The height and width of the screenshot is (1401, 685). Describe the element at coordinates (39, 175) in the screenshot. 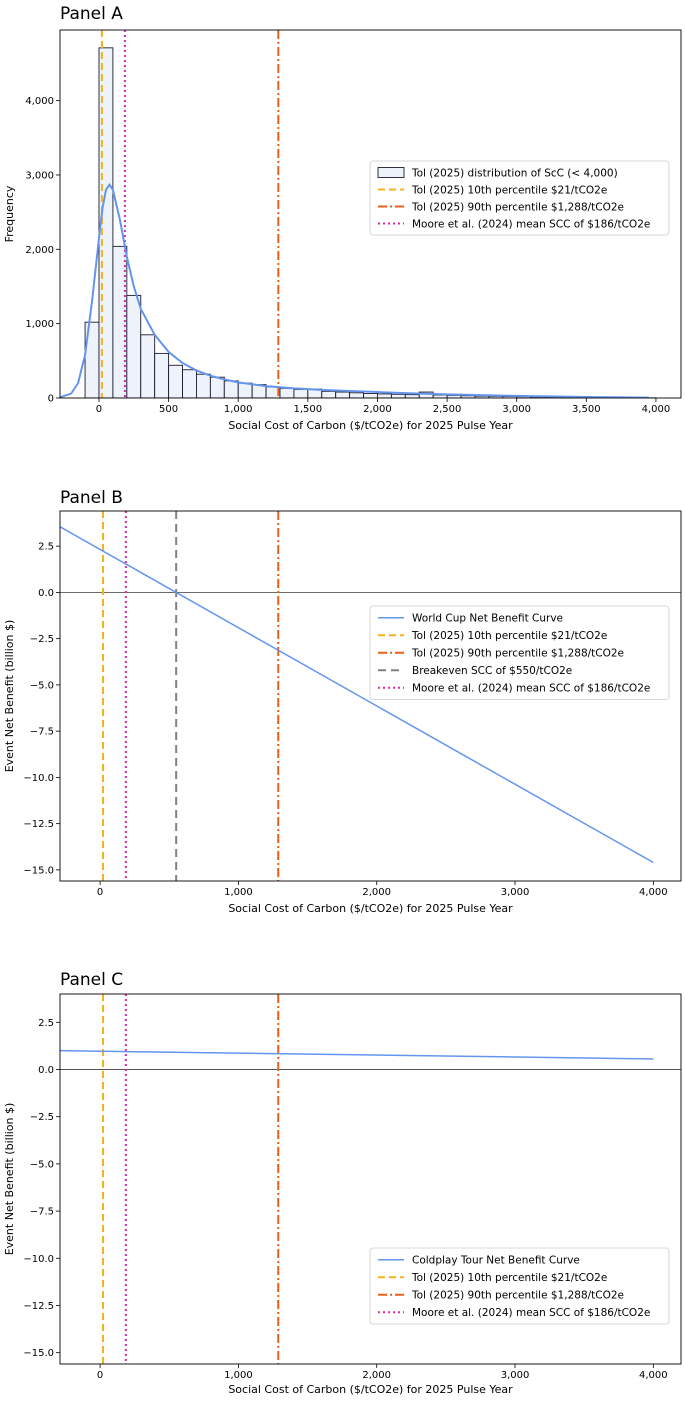

I see `y-tick-label: 3,000` at that location.